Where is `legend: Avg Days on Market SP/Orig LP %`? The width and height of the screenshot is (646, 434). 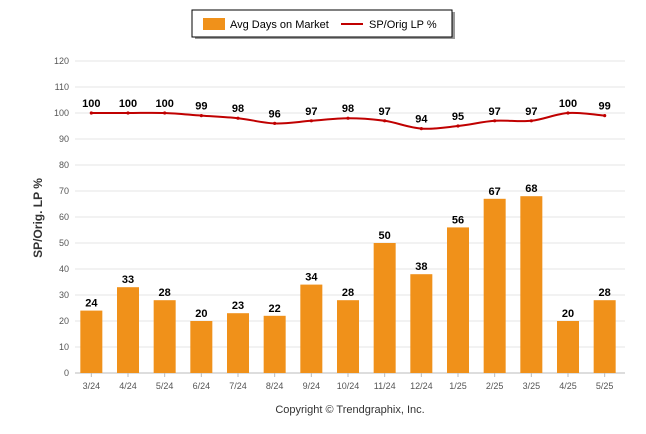
legend: Avg Days on Market SP/Orig LP % is located at coordinates (323, 24).